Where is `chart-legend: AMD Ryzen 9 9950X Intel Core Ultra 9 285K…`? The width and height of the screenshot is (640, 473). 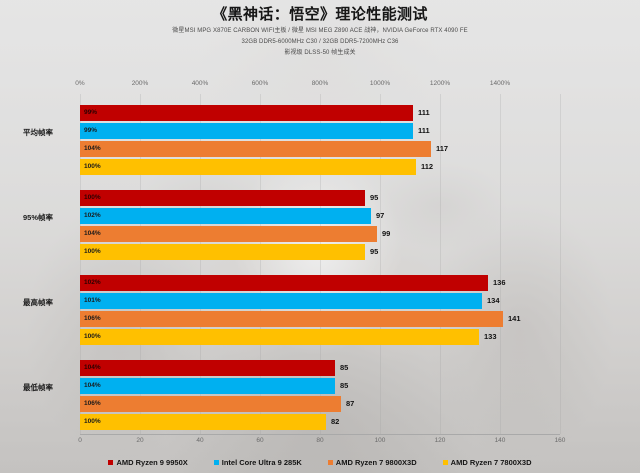 chart-legend: AMD Ryzen 9 9950X Intel Core Ultra 9 285K… is located at coordinates (320, 462).